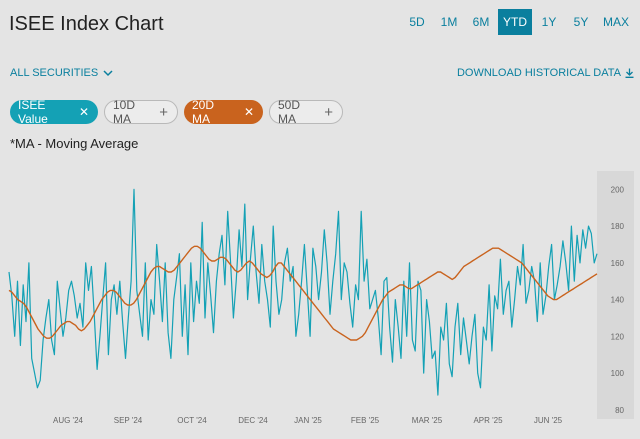  What do you see at coordinates (289, 112) in the screenshot?
I see `chip-label: 50D MA` at bounding box center [289, 112].